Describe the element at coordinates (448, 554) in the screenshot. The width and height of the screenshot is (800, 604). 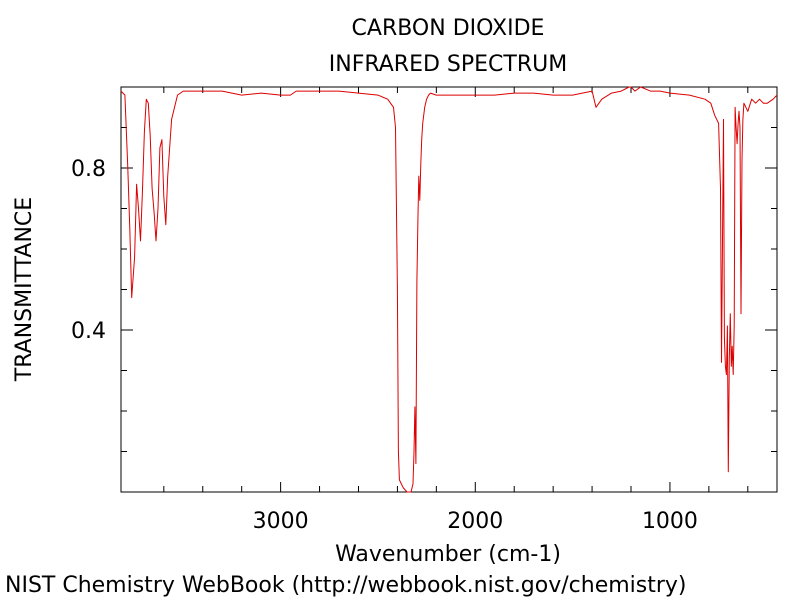
I see `x-axis-label: Wavenumber (cm-1)` at that location.